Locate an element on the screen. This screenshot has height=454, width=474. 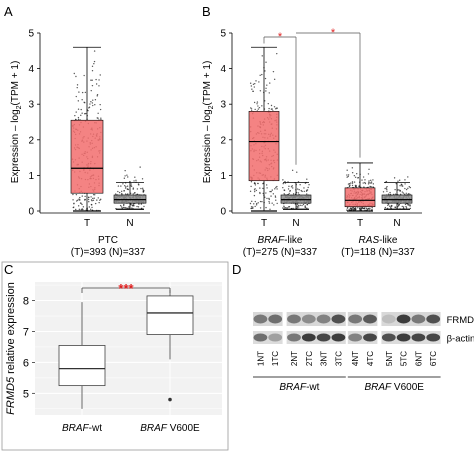
lane-label: 3NT is located at coordinates (324, 358).